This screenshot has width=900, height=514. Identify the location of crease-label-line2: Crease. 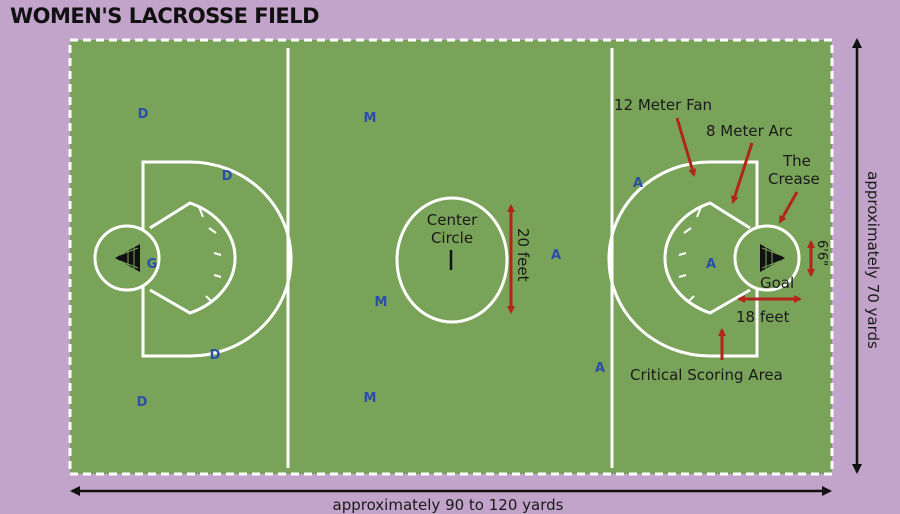
(794, 179).